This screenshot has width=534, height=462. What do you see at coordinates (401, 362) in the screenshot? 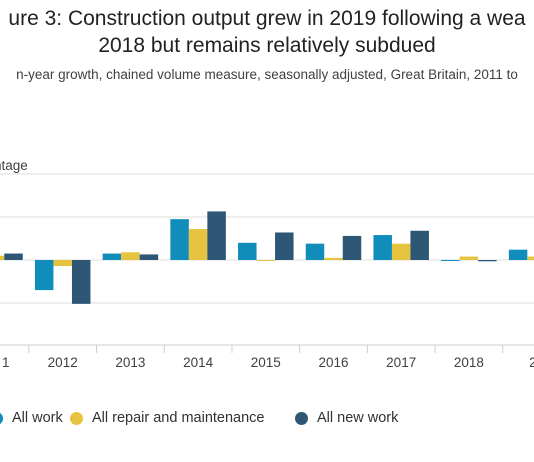
I see `x-tick-label: 2017` at bounding box center [401, 362].